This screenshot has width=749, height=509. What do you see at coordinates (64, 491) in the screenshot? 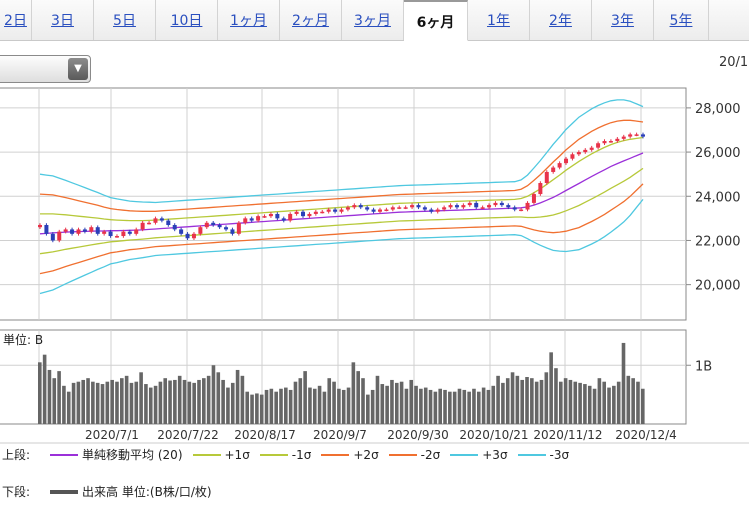
I see `legend-swatch` at bounding box center [64, 491].